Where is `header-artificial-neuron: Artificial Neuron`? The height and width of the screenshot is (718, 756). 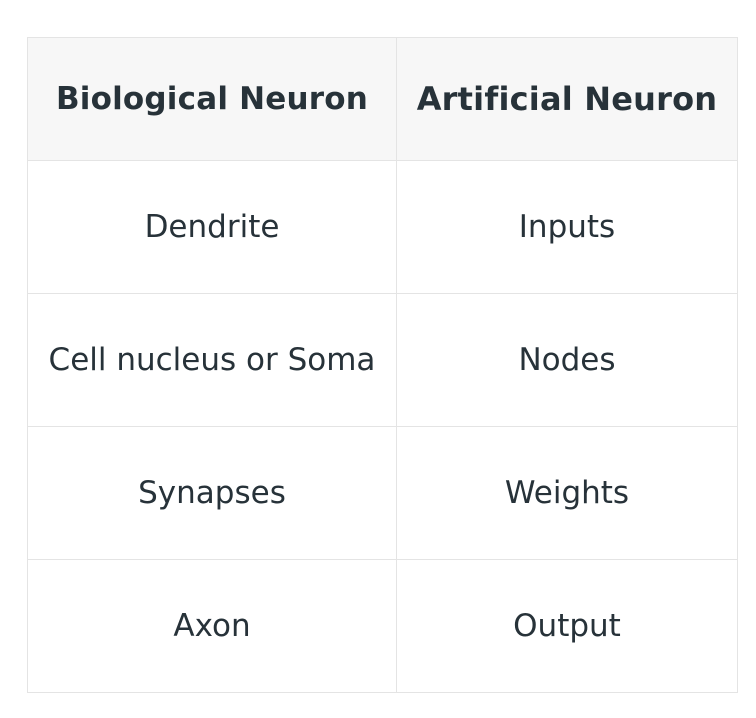 header-artificial-neuron: Artificial Neuron is located at coordinates (567, 99).